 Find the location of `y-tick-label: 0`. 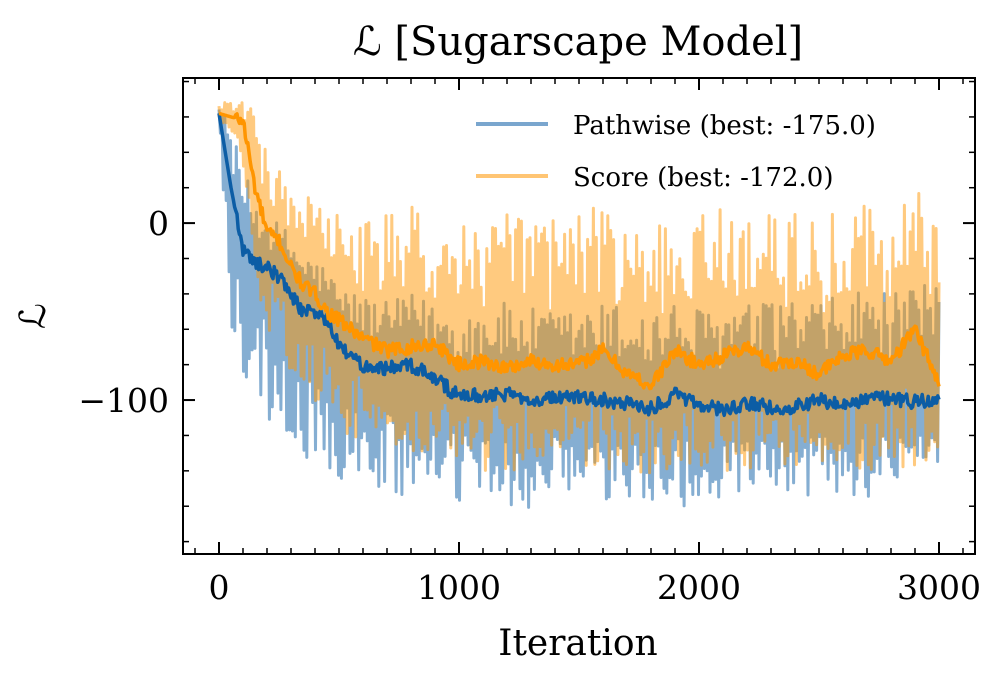

y-tick-label: 0 is located at coordinates (158, 223).